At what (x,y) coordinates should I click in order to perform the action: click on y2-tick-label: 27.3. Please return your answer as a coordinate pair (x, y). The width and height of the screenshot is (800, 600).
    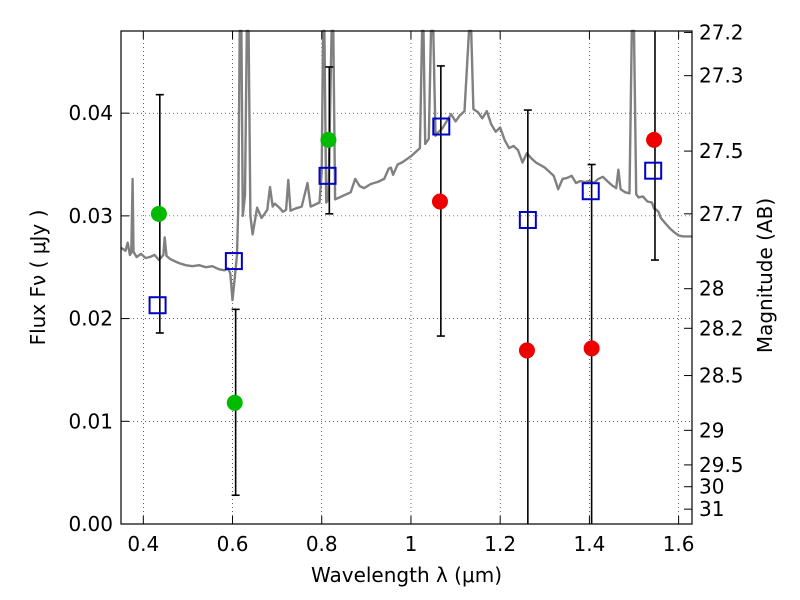
    Looking at the image, I should click on (721, 76).